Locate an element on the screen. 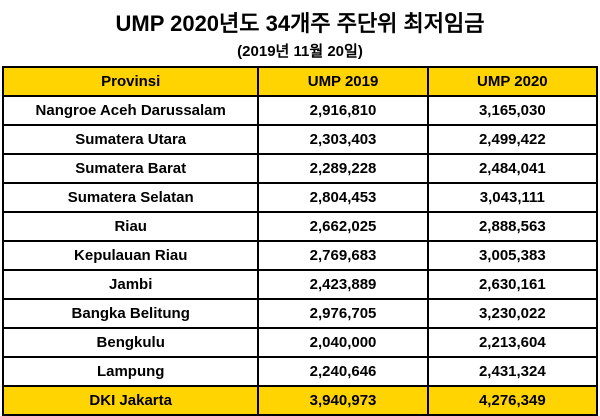 Image resolution: width=600 pixels, height=416 pixels. ump-2020-cell: 2,213,604 is located at coordinates (512, 342).